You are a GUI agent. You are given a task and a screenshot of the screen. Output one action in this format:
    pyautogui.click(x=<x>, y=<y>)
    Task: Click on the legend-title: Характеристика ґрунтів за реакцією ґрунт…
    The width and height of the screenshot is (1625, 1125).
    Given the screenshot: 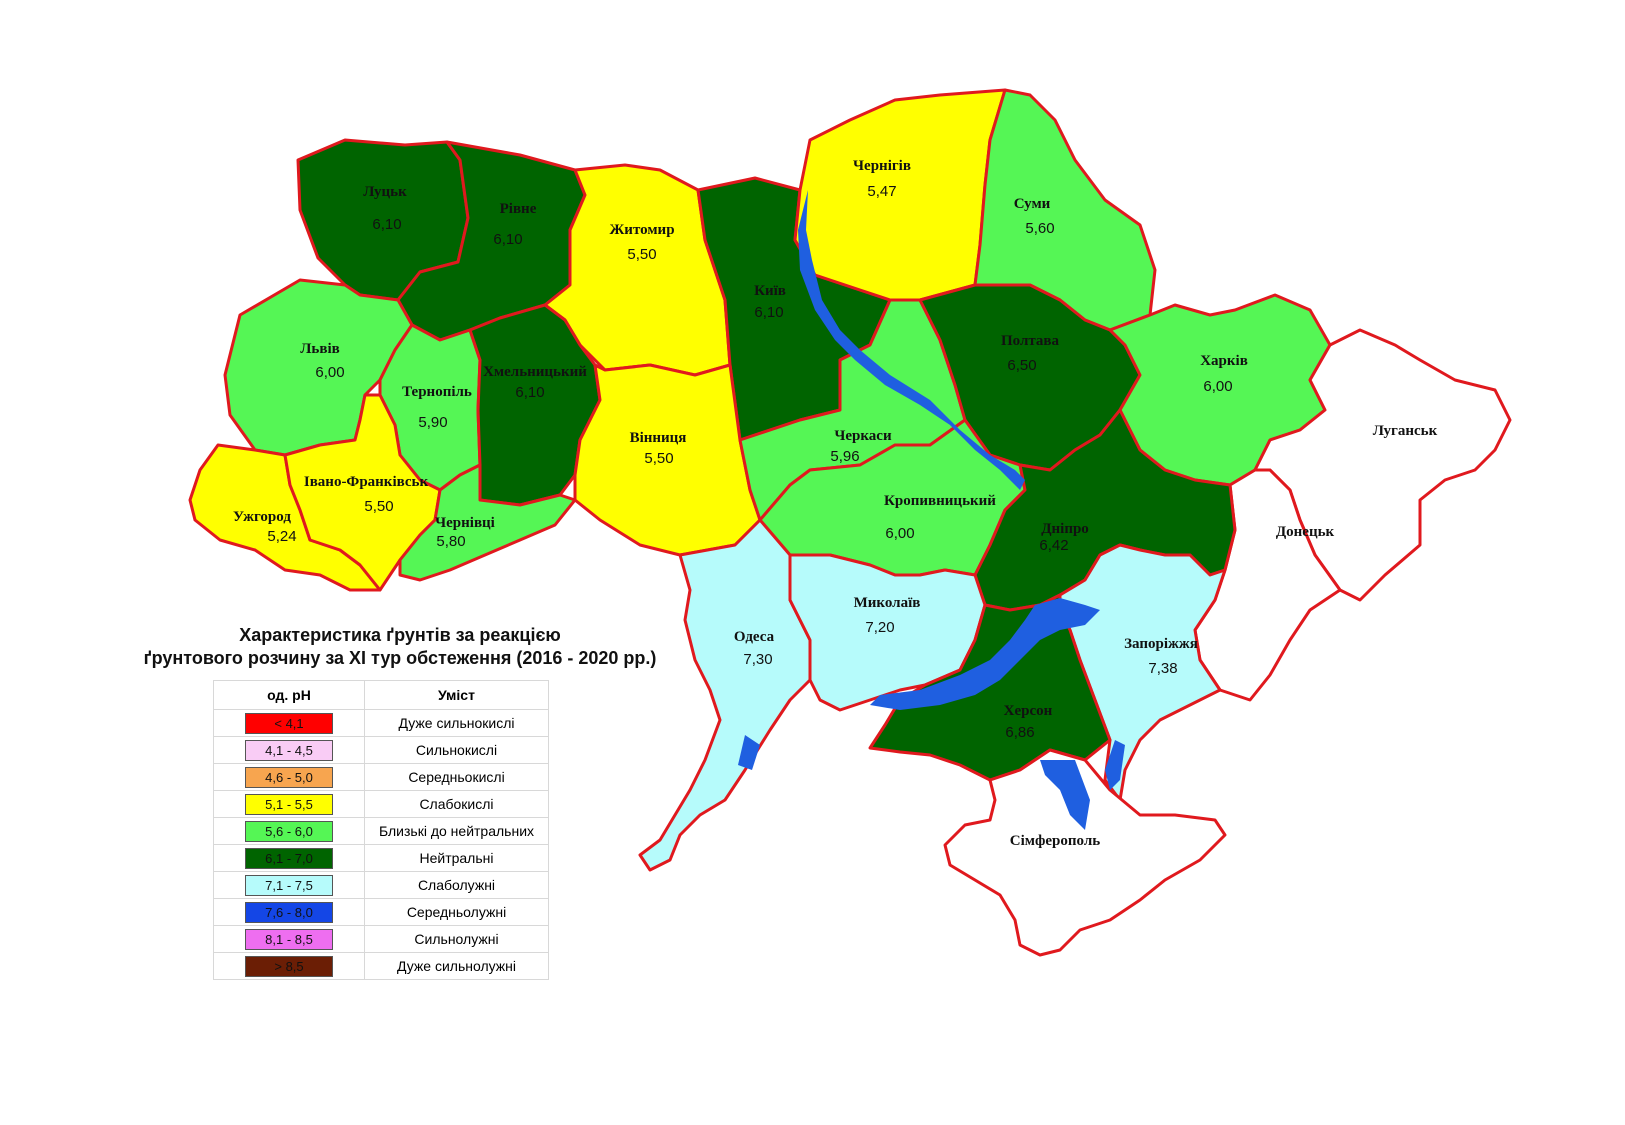 What is the action you would take?
    pyautogui.click(x=400, y=647)
    